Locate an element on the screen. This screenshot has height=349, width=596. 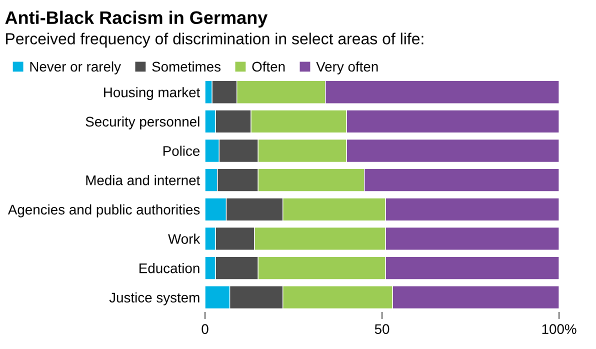
x-tick-label: 50 is located at coordinates (382, 329).